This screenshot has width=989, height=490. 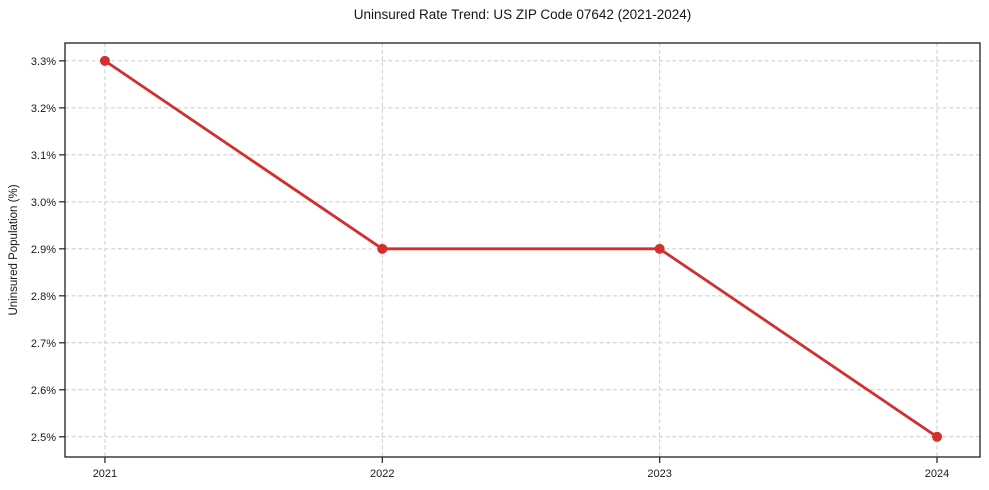 I want to click on y-tick-label: 2.5%, so click(x=43, y=438).